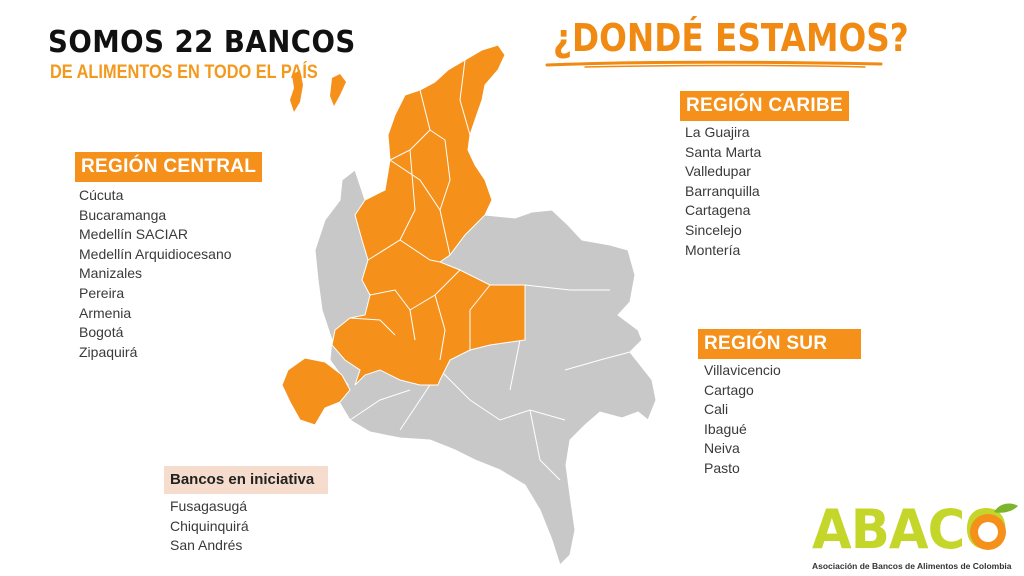 Image resolution: width=1024 pixels, height=576 pixels. What do you see at coordinates (338, 90) in the screenshot?
I see `map-island-small` at bounding box center [338, 90].